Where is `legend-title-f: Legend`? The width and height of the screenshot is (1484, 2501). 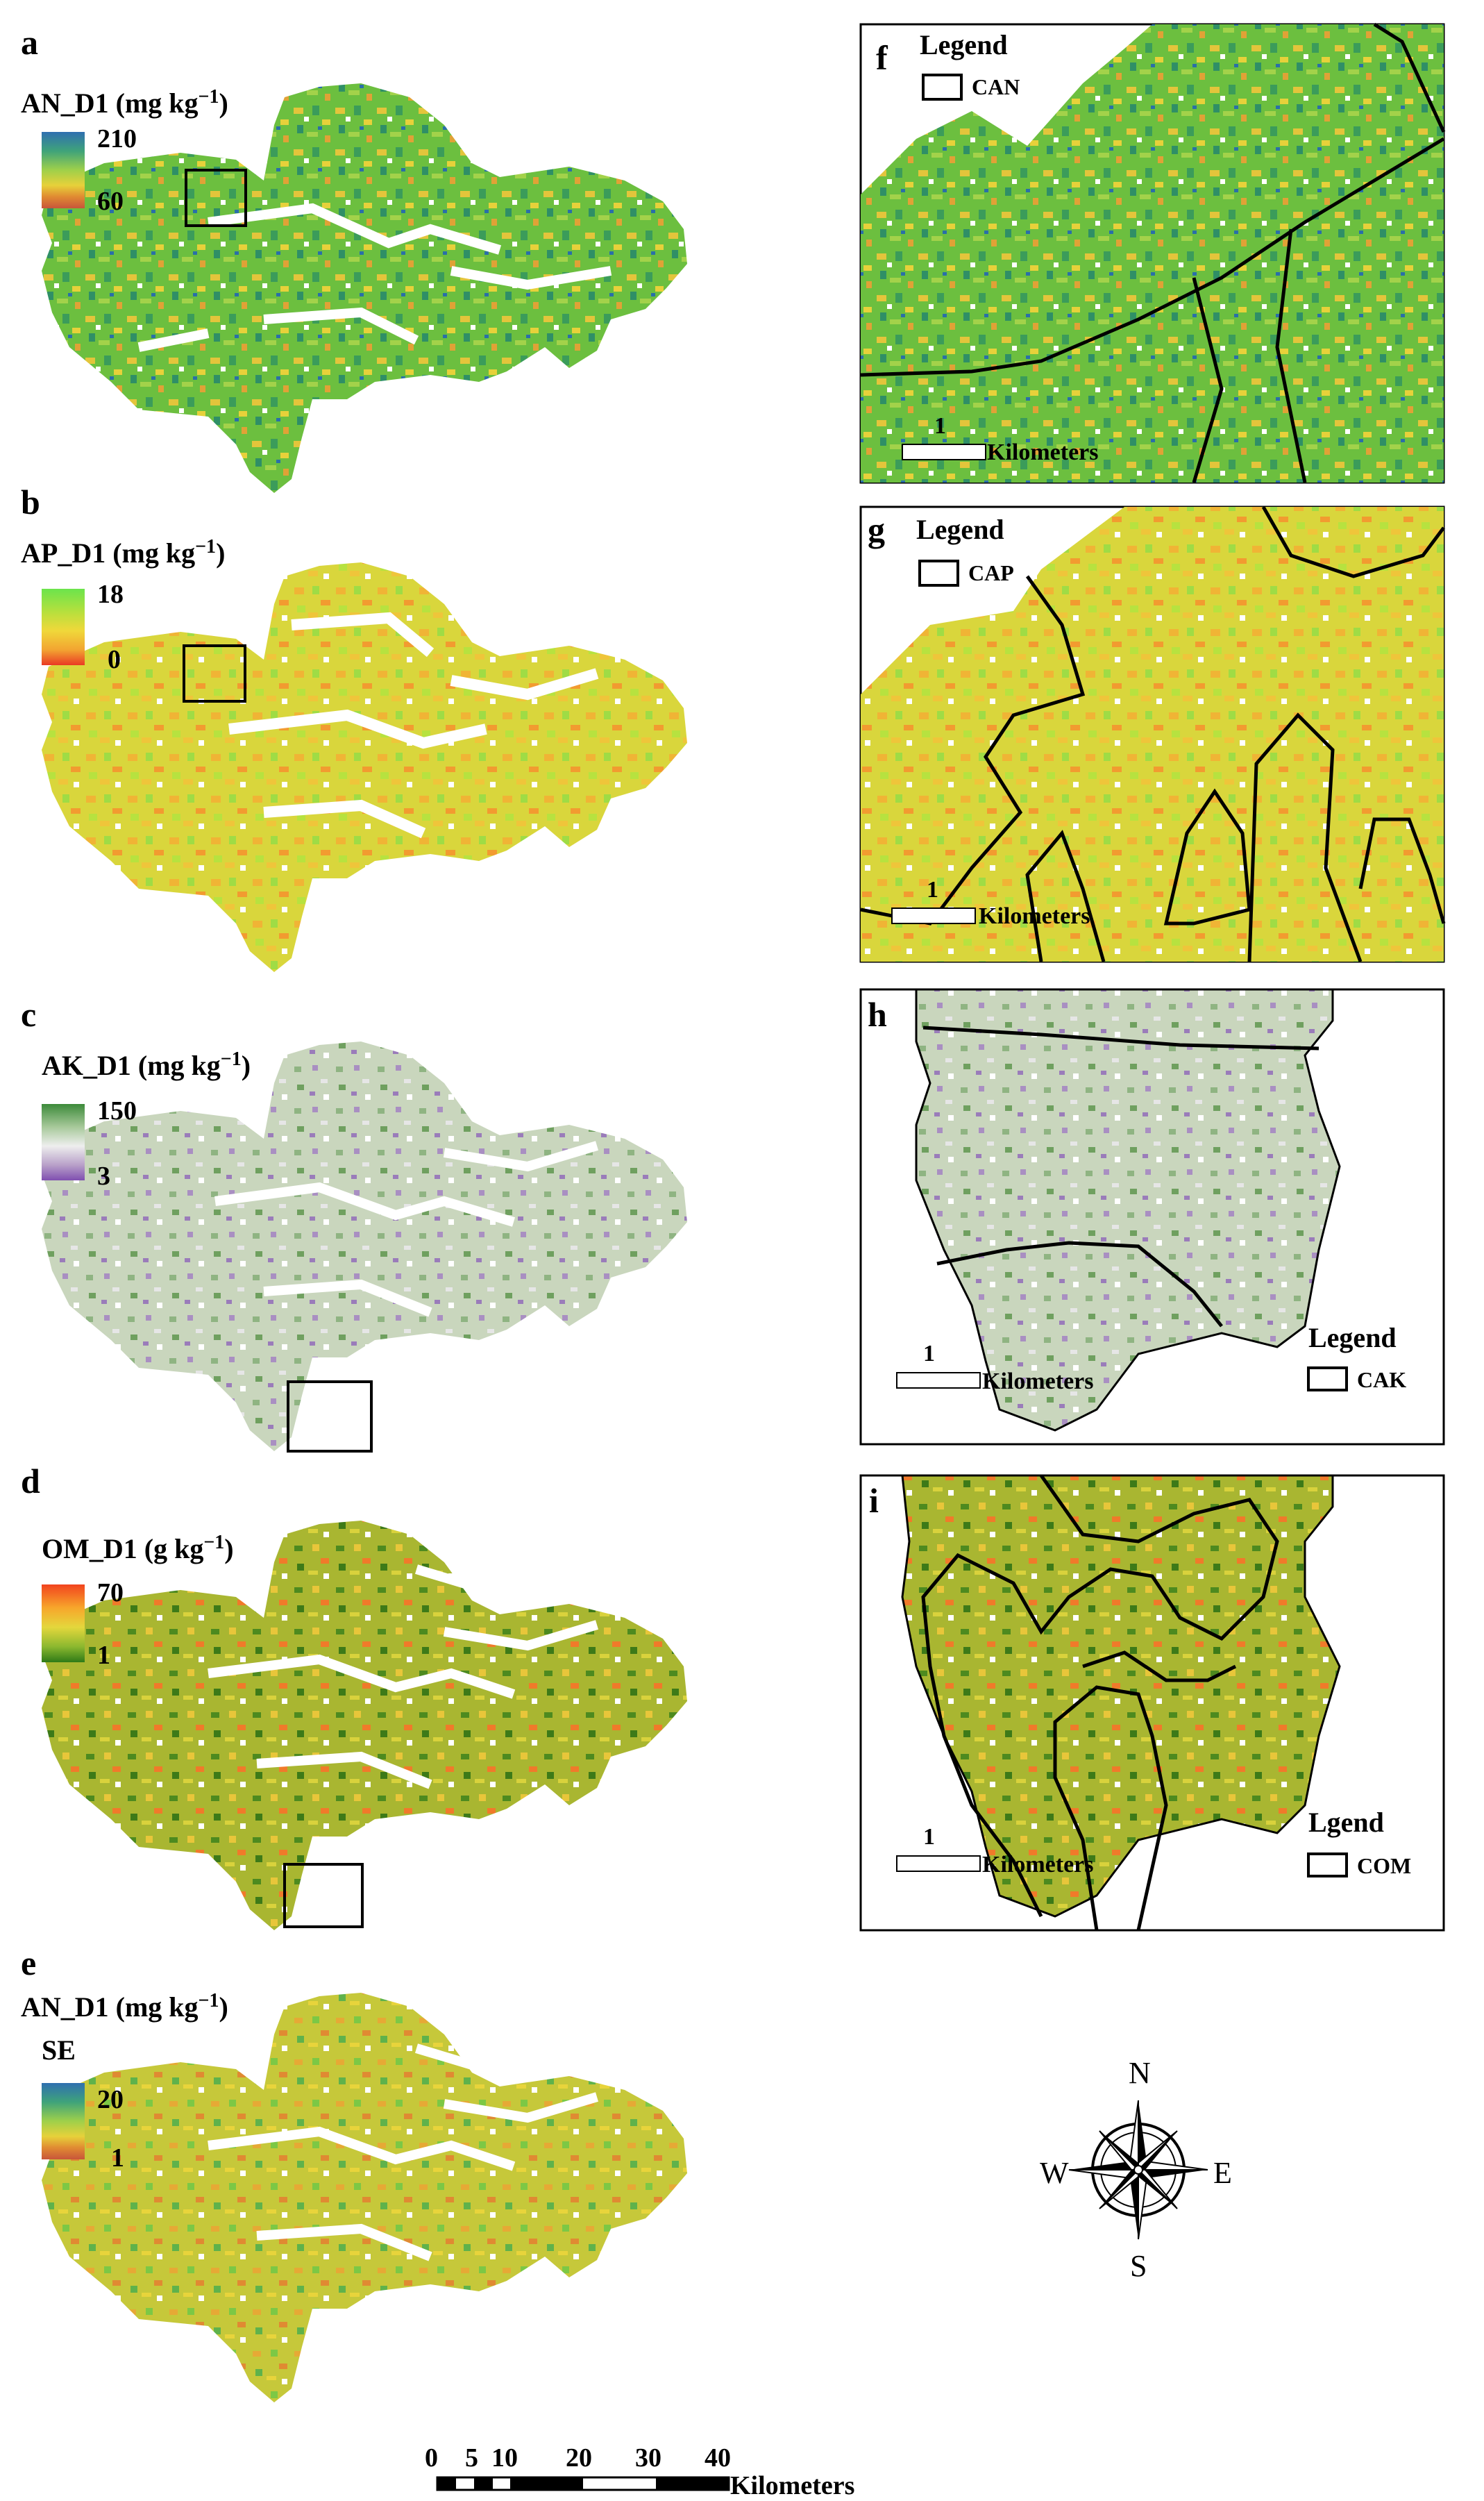 legend-title-f: Legend is located at coordinates (964, 44).